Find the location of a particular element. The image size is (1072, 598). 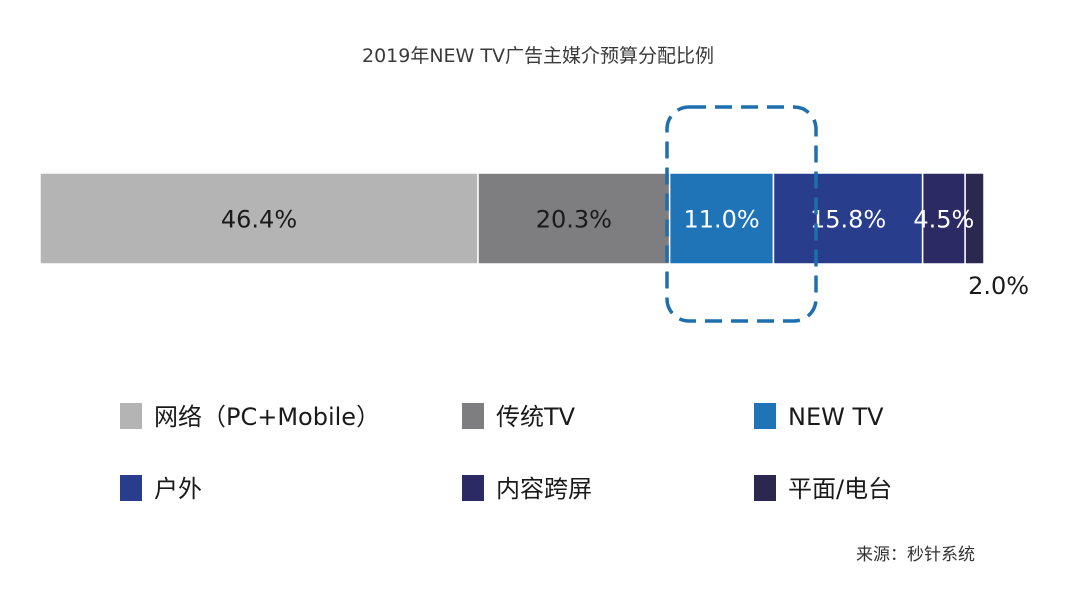

bar-group is located at coordinates (512, 218).